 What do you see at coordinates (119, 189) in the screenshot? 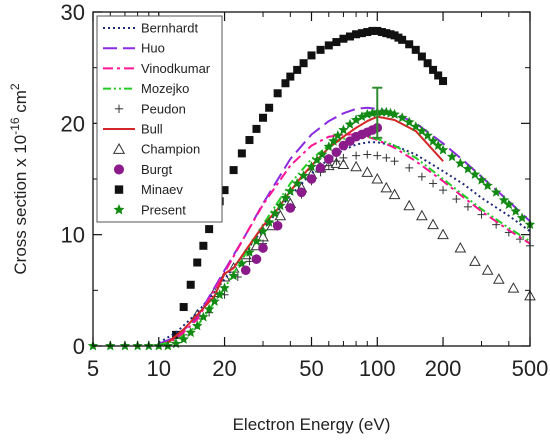
I see `legend-swatch-minaev` at bounding box center [119, 189].